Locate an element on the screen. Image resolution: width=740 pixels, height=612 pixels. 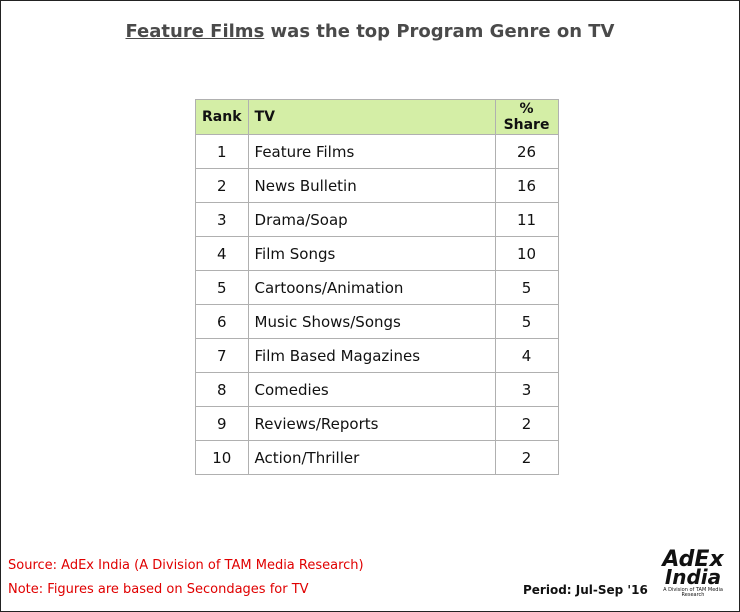
logo-text: AdEx is located at coordinates (693, 559).